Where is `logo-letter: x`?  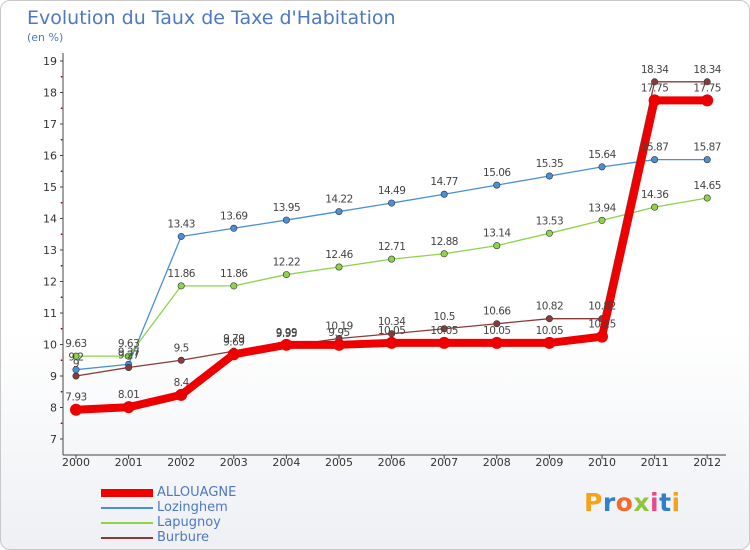 logo-letter: x is located at coordinates (641, 502).